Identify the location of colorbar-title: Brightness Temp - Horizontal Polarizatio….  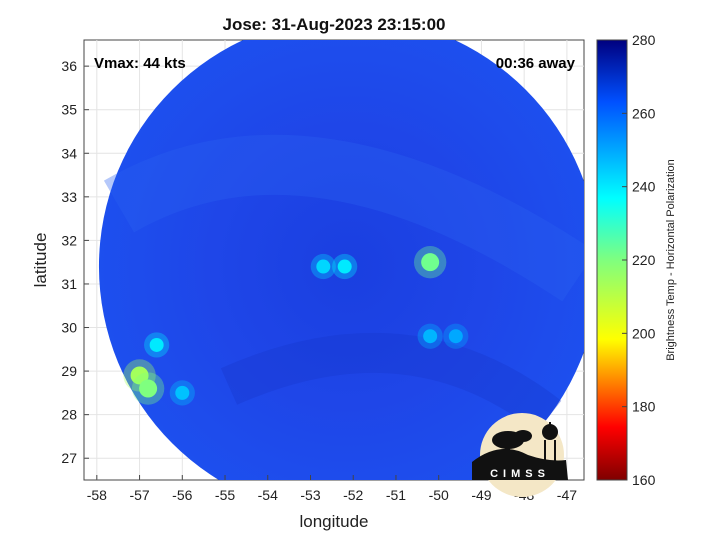
(671, 260).